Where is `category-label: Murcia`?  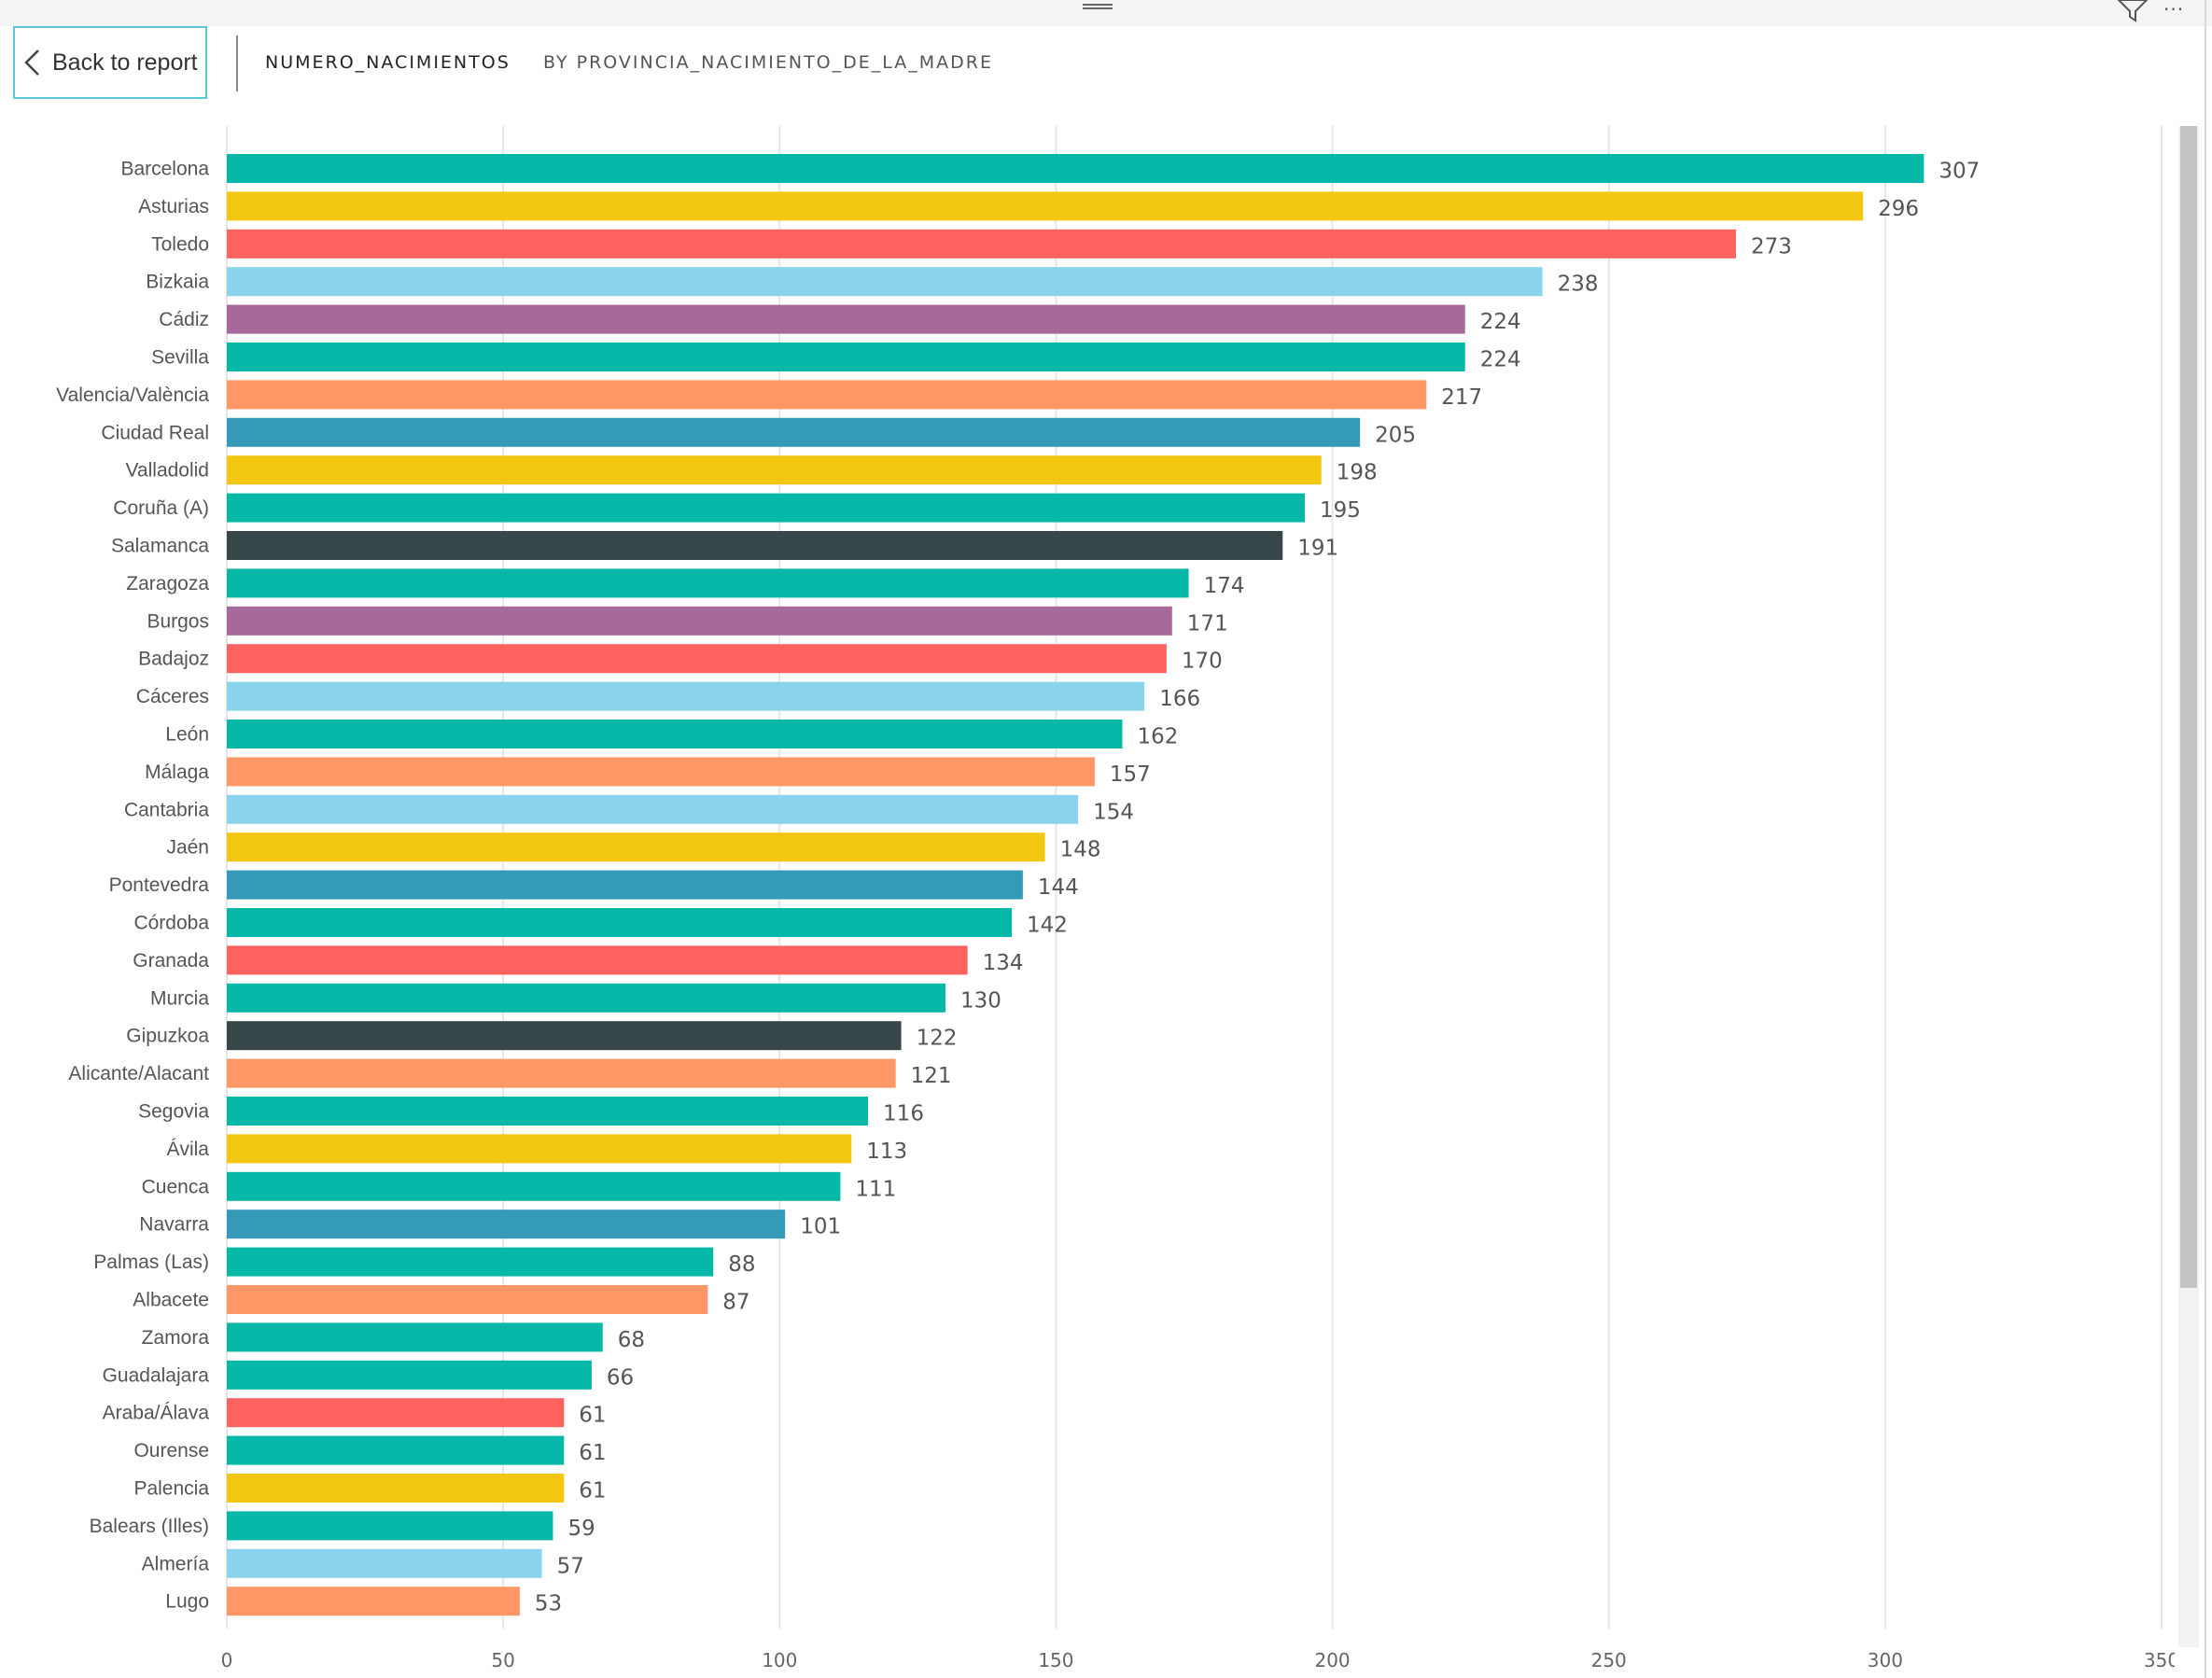
category-label: Murcia is located at coordinates (179, 998).